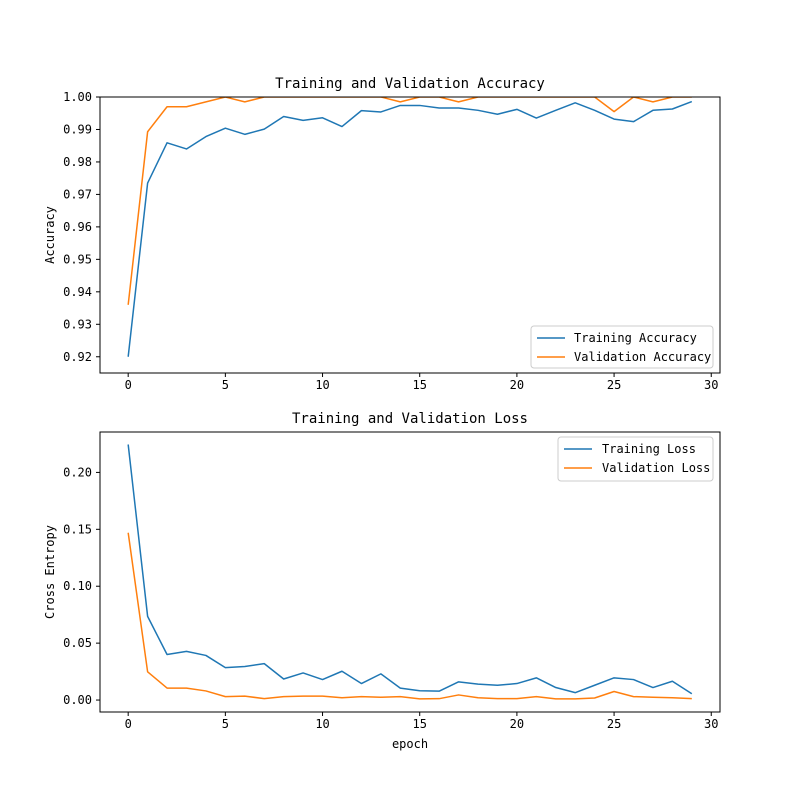 The image size is (800, 800). Describe the element at coordinates (517, 385) in the screenshot. I see `accuracy-x-tick-label: 20` at that location.